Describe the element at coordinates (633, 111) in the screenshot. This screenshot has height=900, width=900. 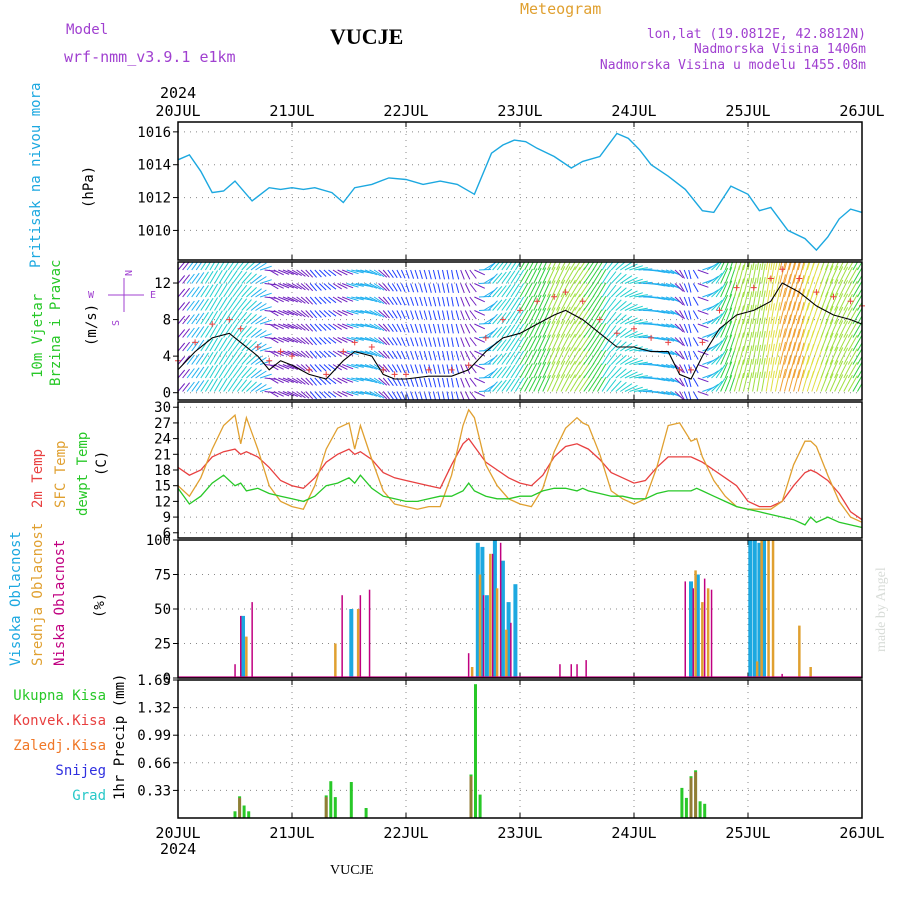
I see `x-tick-label-top: 24JUL` at that location.